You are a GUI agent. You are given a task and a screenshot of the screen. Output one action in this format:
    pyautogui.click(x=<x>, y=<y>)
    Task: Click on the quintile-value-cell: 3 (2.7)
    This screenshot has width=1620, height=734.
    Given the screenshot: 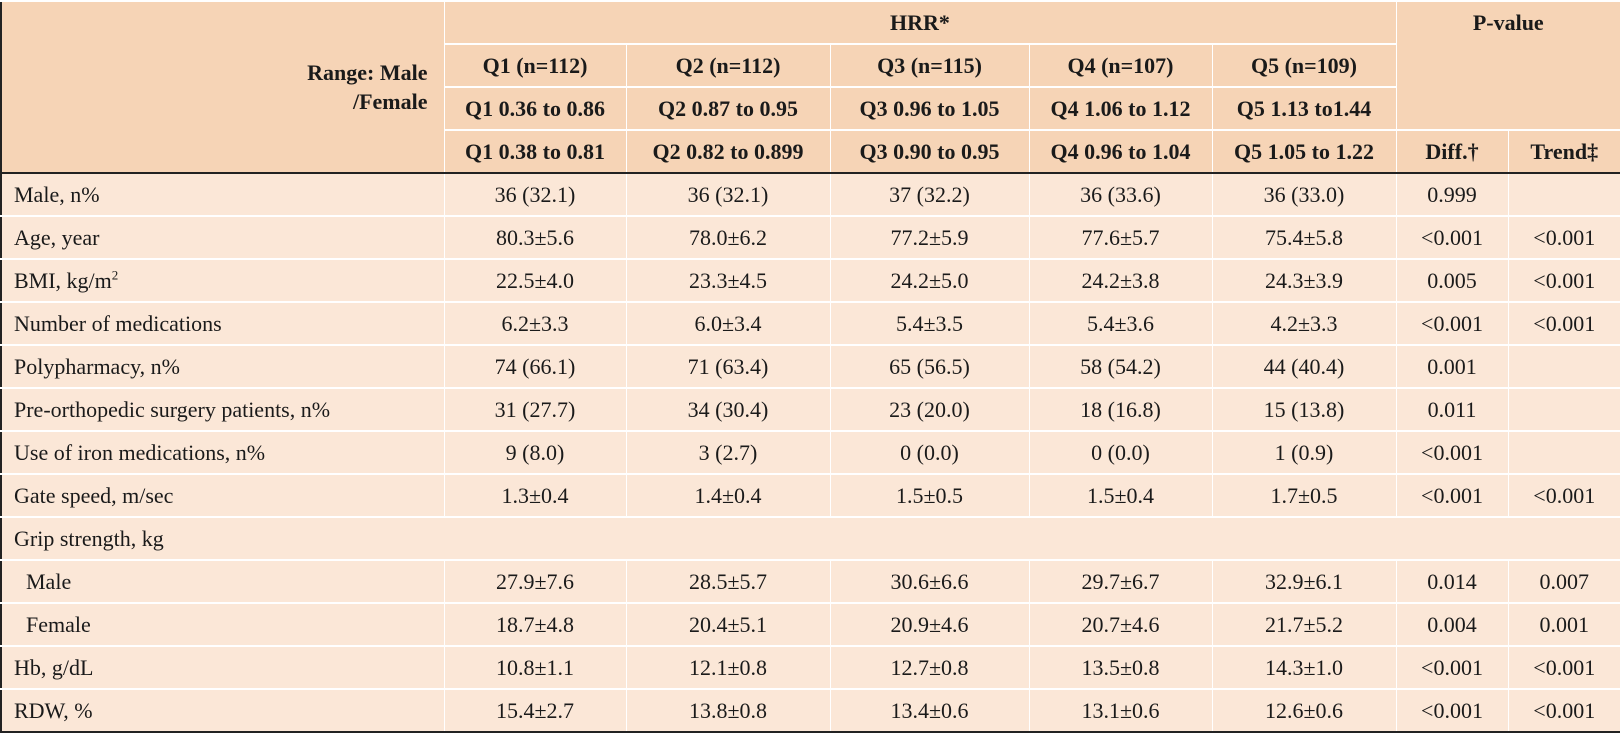 What is the action you would take?
    pyautogui.click(x=727, y=452)
    